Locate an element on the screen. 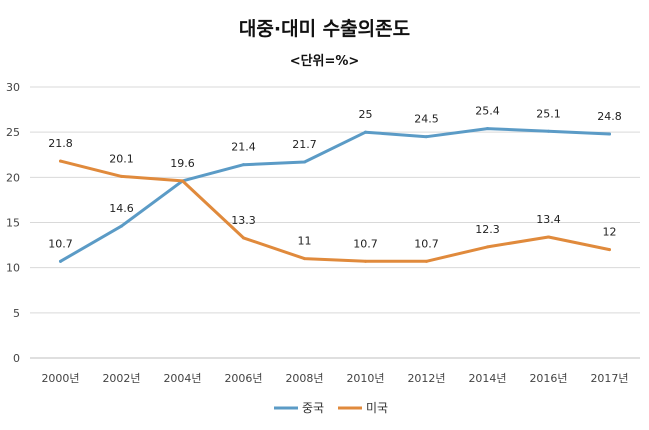  x-tick-label: 2008년 is located at coordinates (304, 378).